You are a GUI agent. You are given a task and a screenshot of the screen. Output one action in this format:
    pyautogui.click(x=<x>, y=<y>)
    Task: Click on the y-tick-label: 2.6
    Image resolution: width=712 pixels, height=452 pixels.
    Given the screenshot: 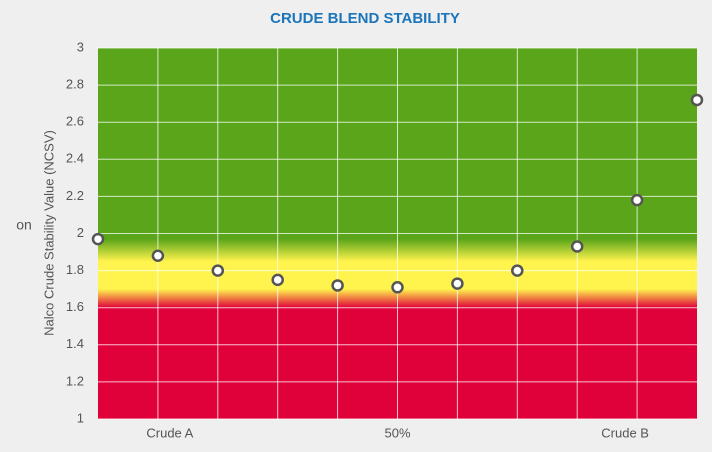 What is the action you would take?
    pyautogui.click(x=75, y=121)
    